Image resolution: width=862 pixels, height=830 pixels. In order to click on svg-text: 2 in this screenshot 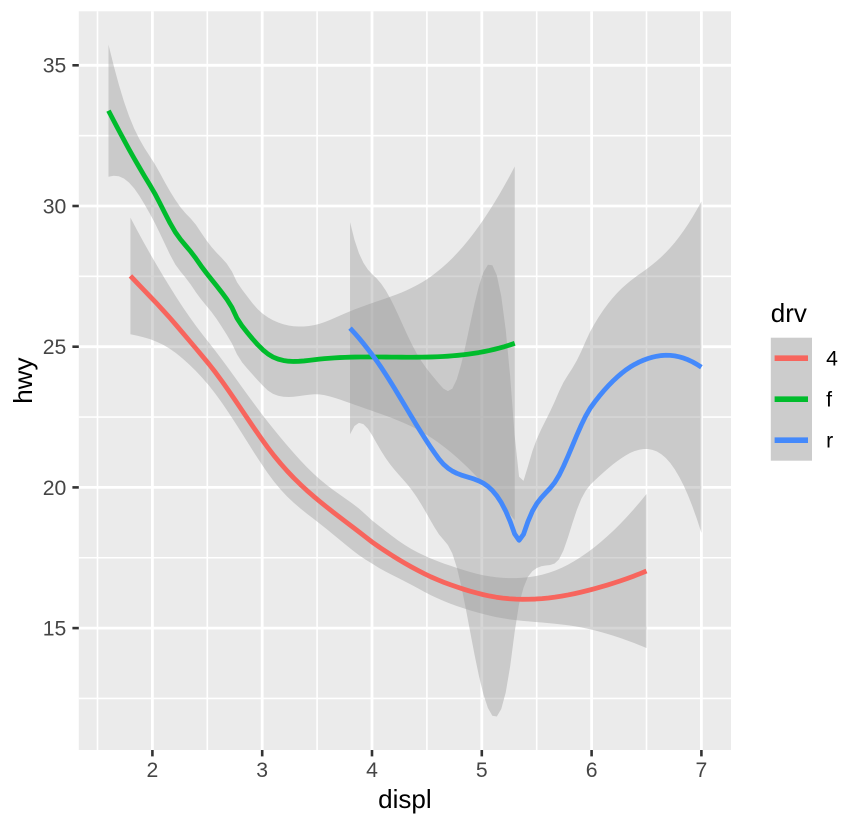, I will do `click(153, 770)`.